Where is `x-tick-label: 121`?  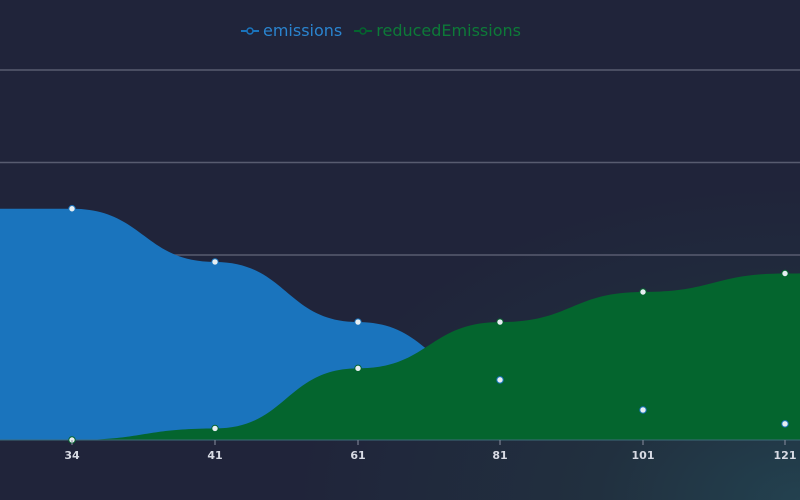 x-tick-label: 121 is located at coordinates (785, 455).